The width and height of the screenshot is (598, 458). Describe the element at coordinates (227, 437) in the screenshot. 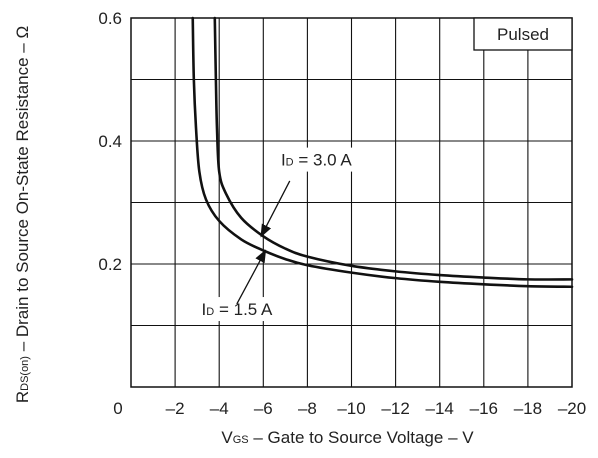

I see `x-axis-label-main: V` at that location.